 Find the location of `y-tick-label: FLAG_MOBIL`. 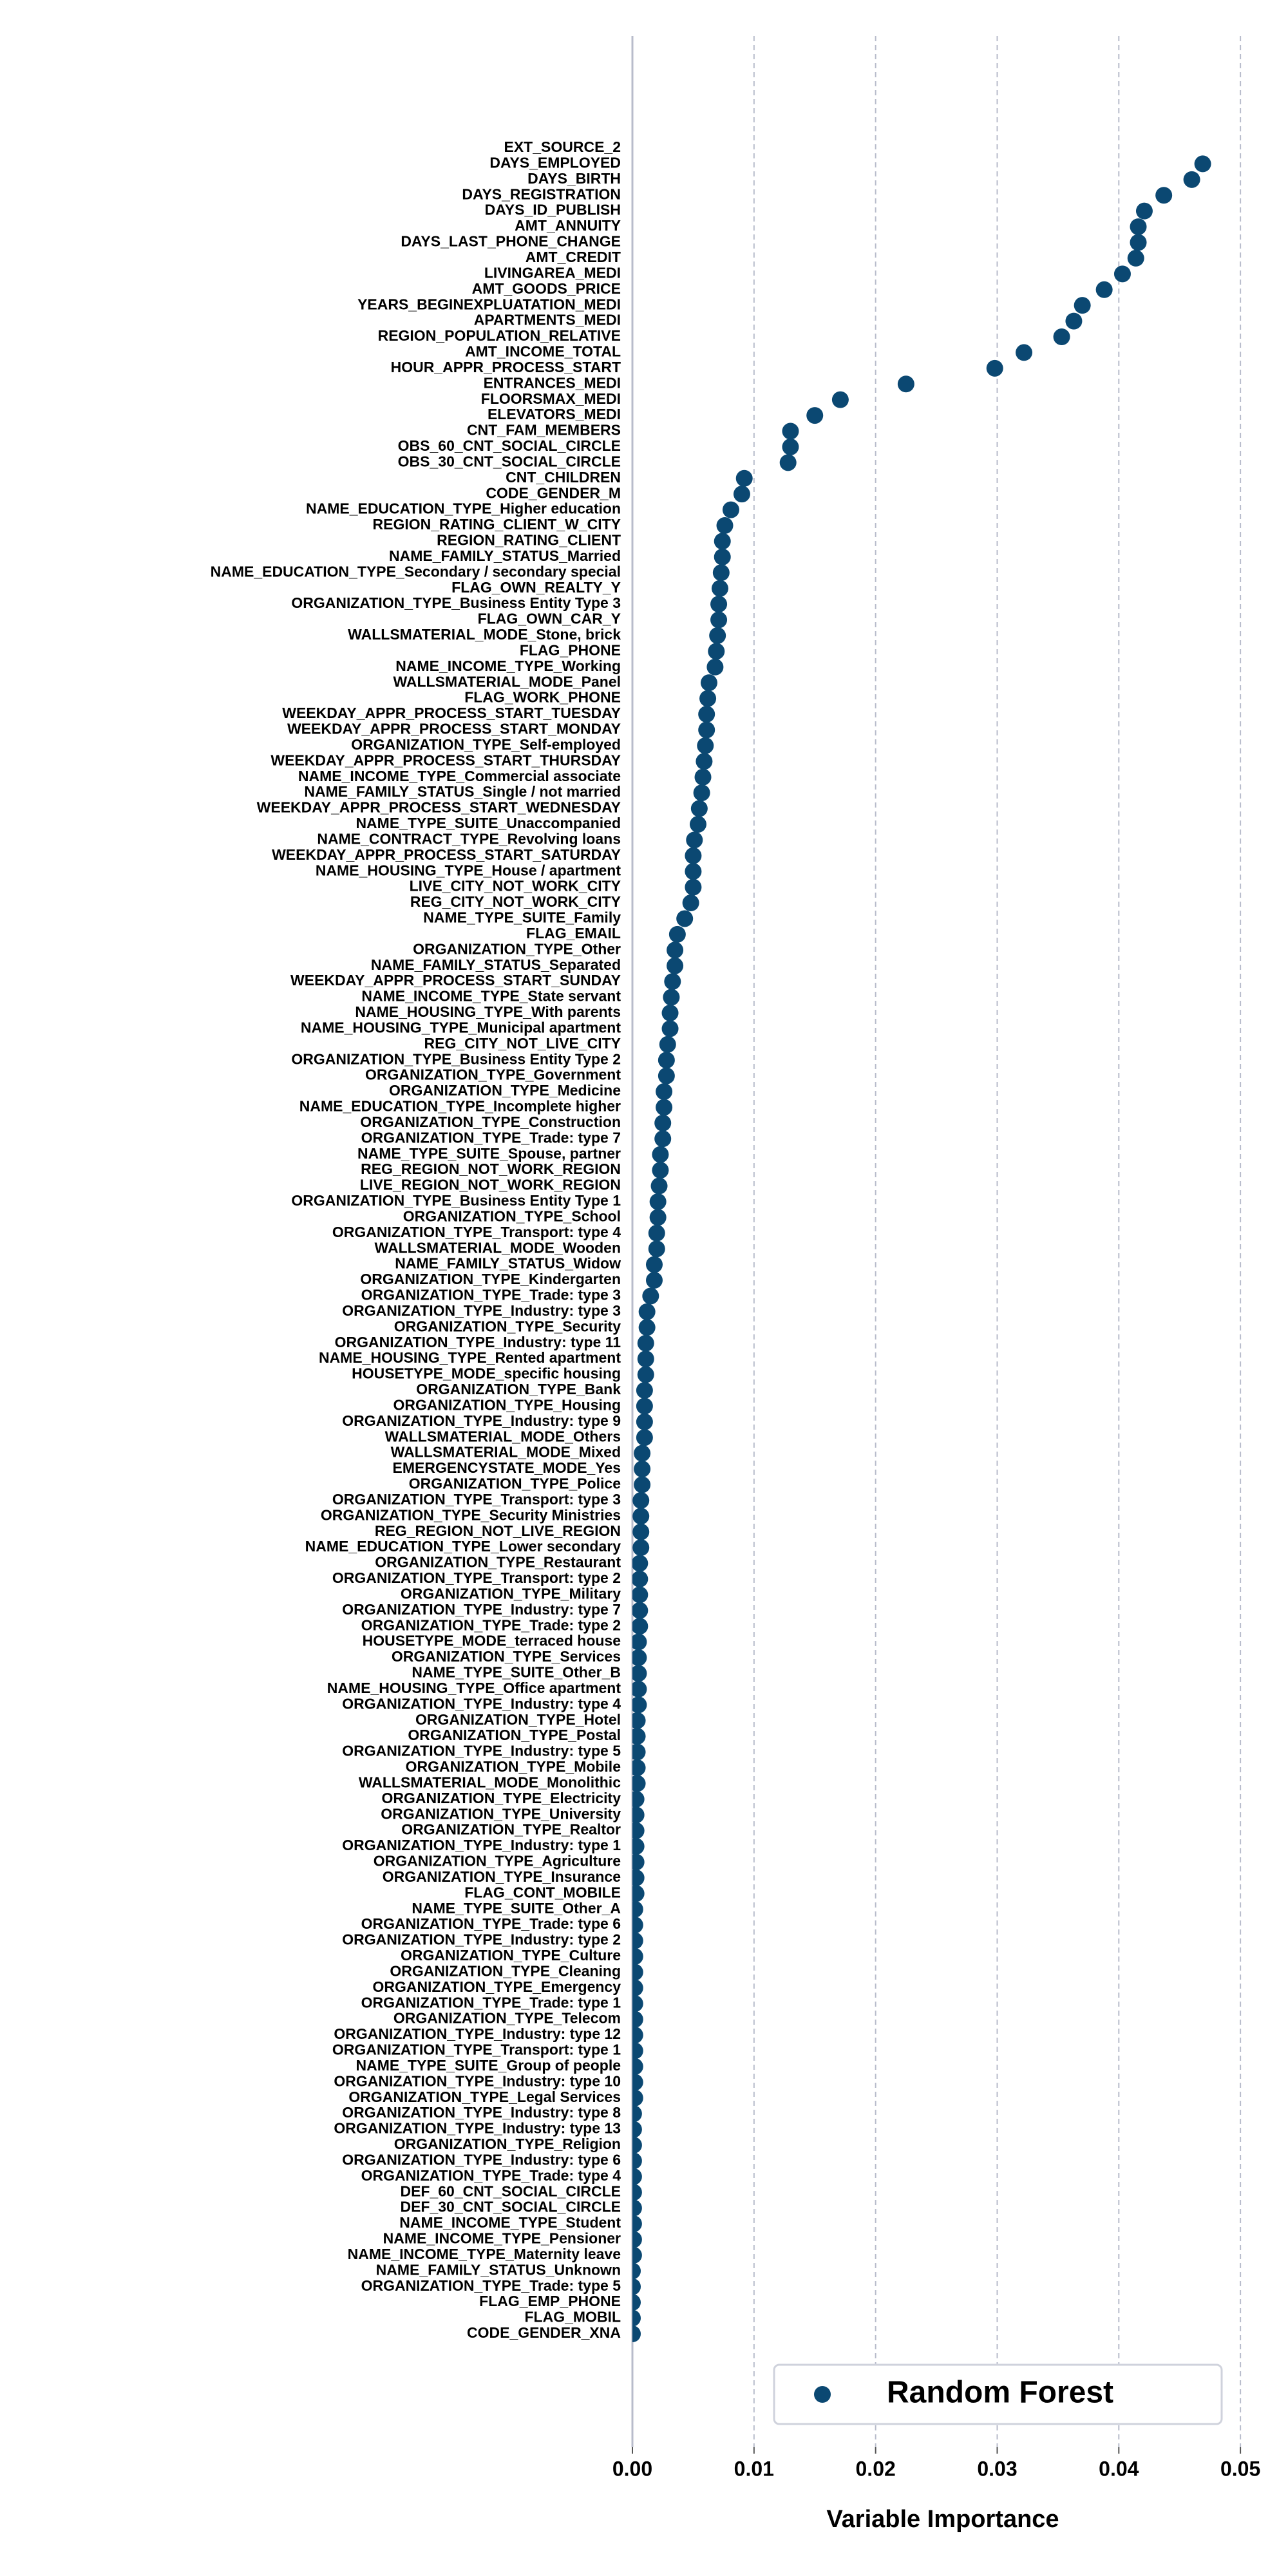

y-tick-label: FLAG_MOBIL is located at coordinates (573, 2317).